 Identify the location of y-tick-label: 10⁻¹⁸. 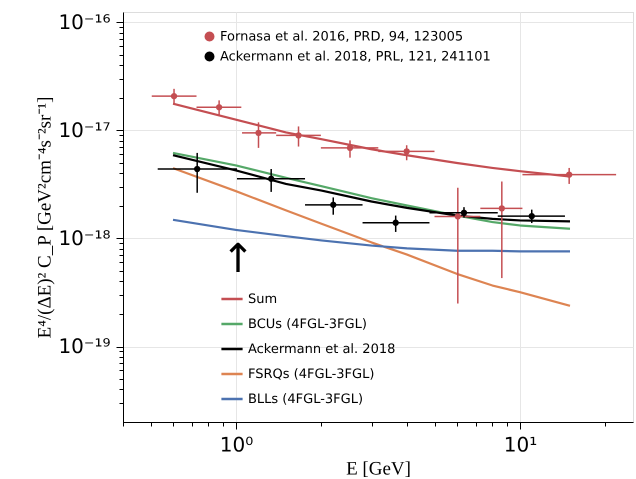
(84, 238).